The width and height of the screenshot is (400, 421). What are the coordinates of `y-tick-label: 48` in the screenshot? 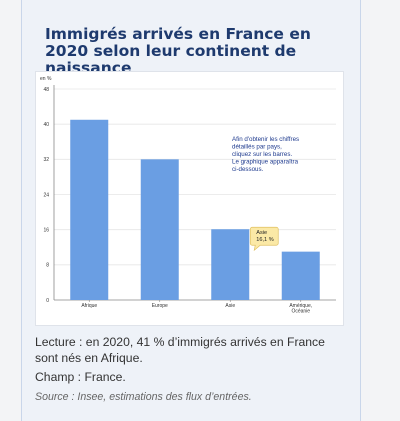 It's located at (46, 90).